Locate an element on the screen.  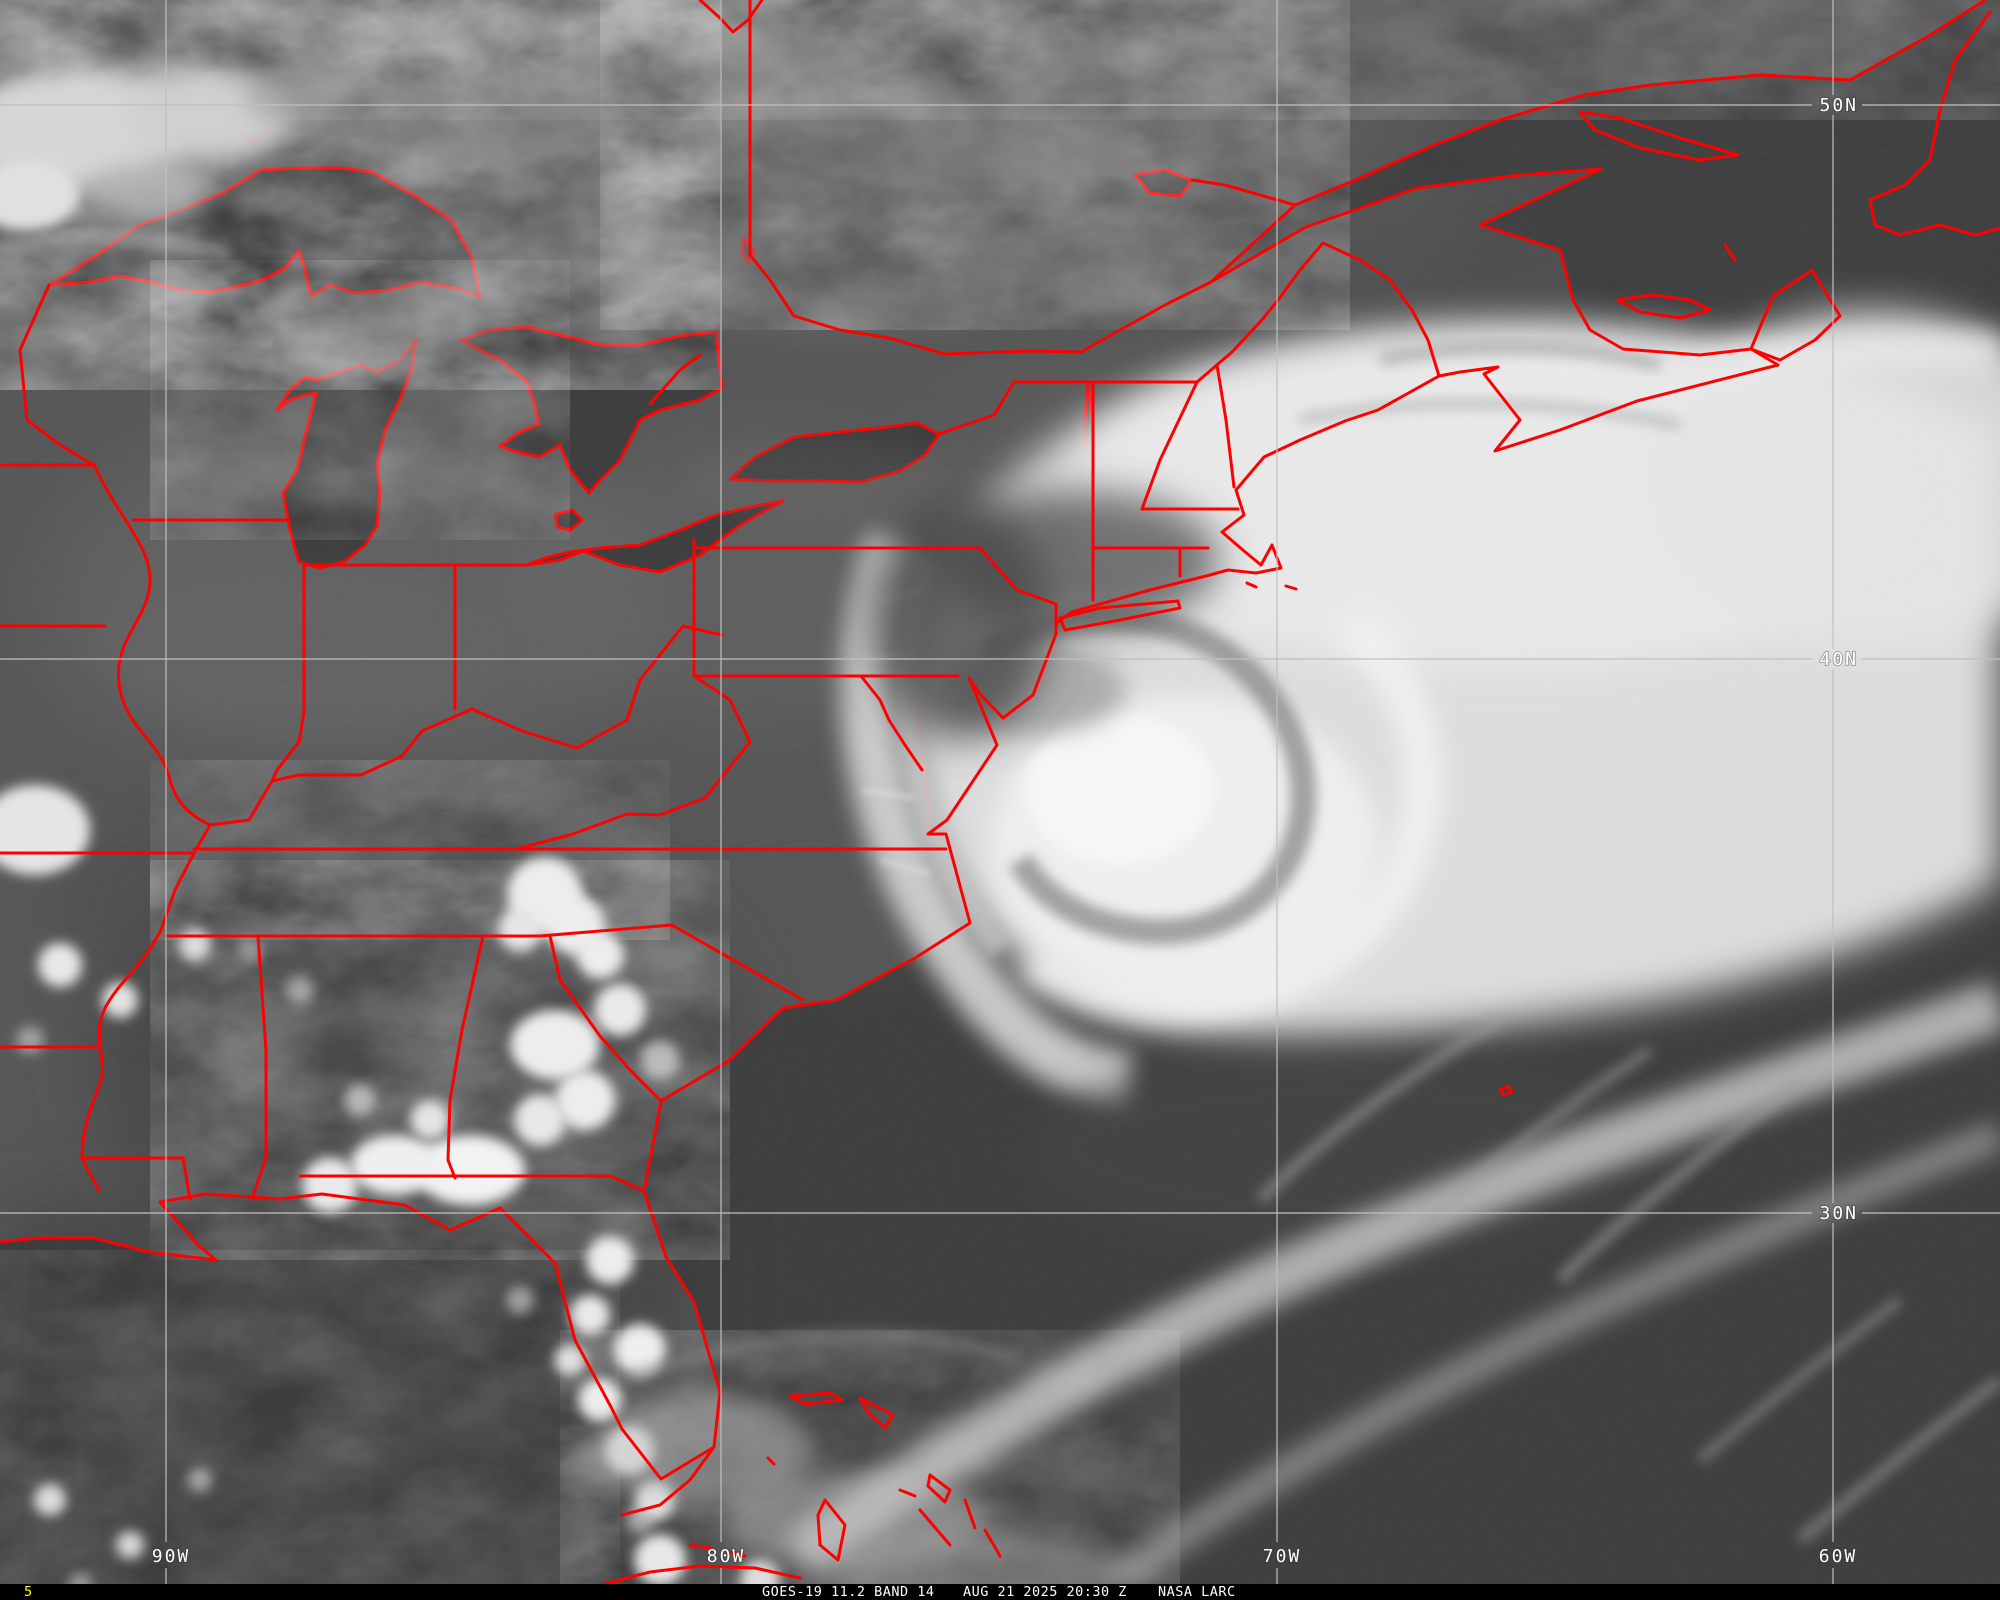
lat-label-40n: 40N is located at coordinates (1838, 659).